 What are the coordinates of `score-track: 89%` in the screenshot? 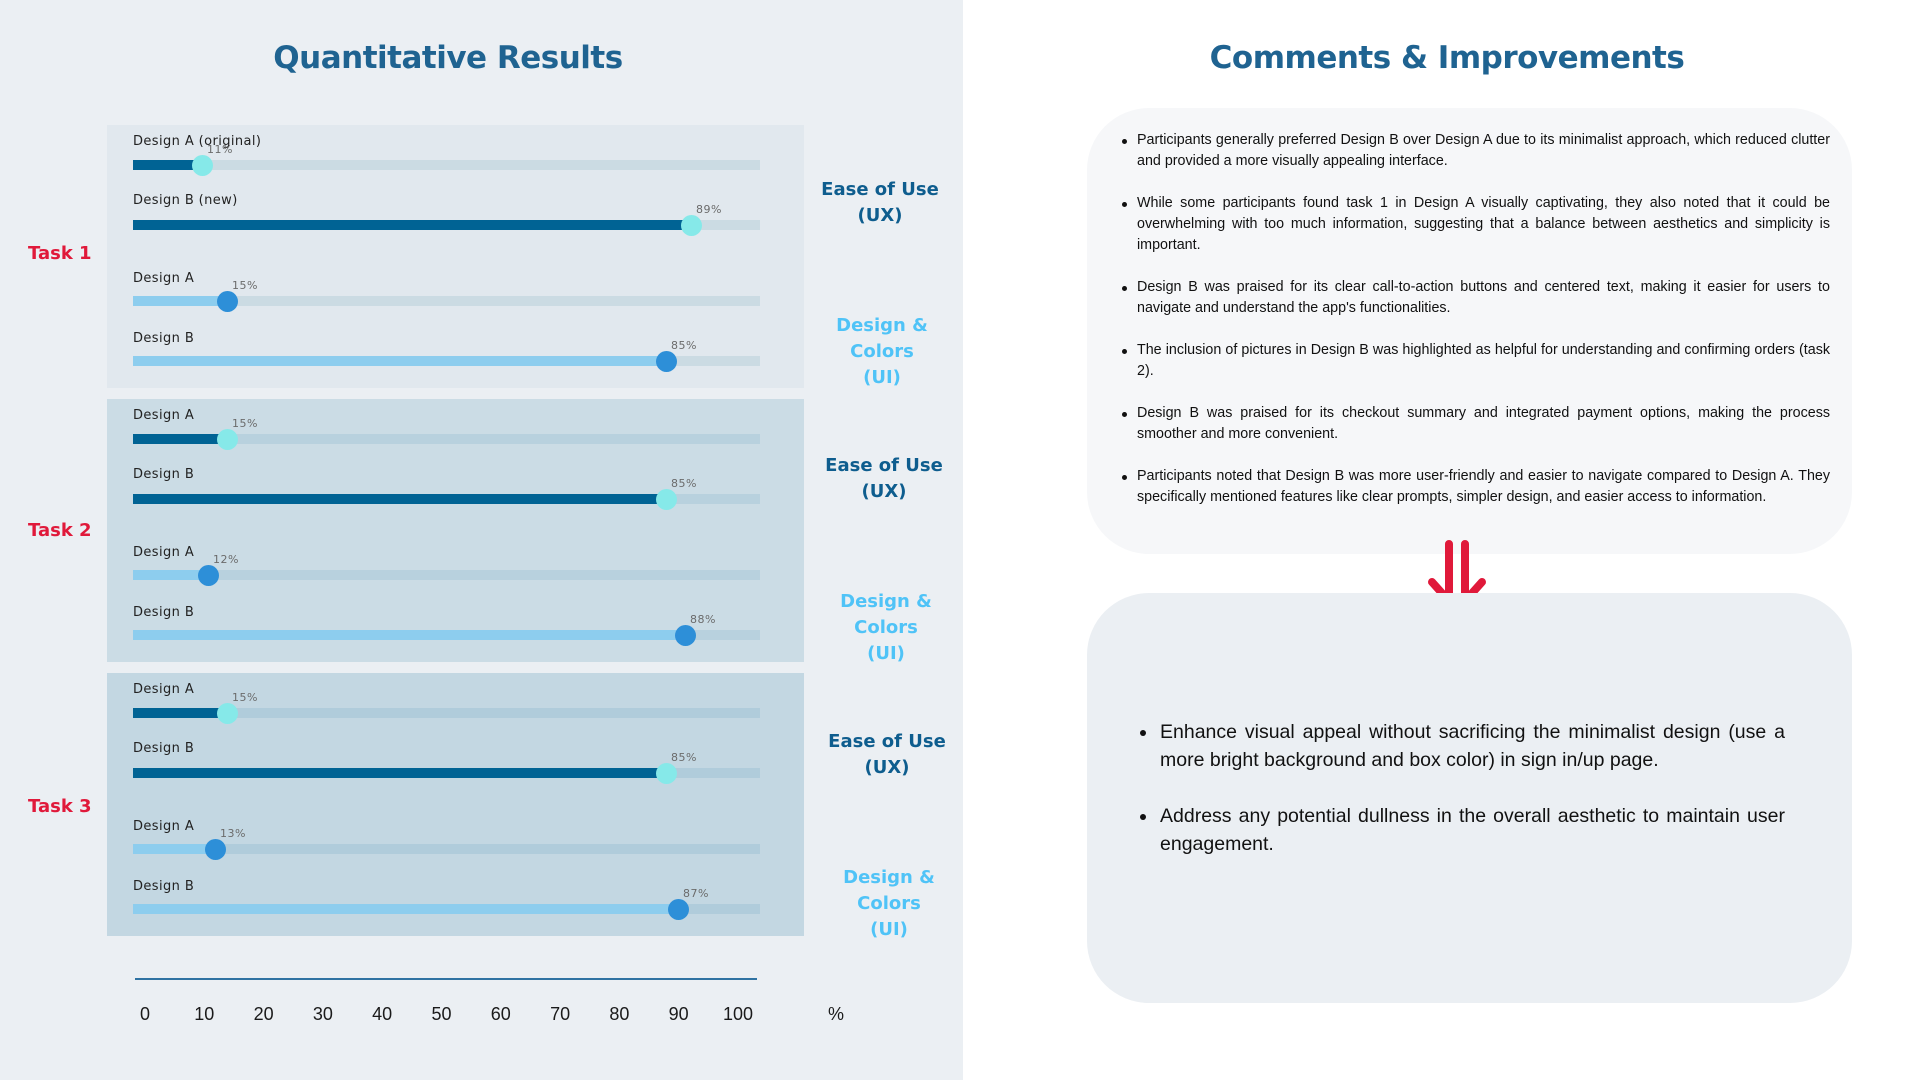 It's located at (446, 219).